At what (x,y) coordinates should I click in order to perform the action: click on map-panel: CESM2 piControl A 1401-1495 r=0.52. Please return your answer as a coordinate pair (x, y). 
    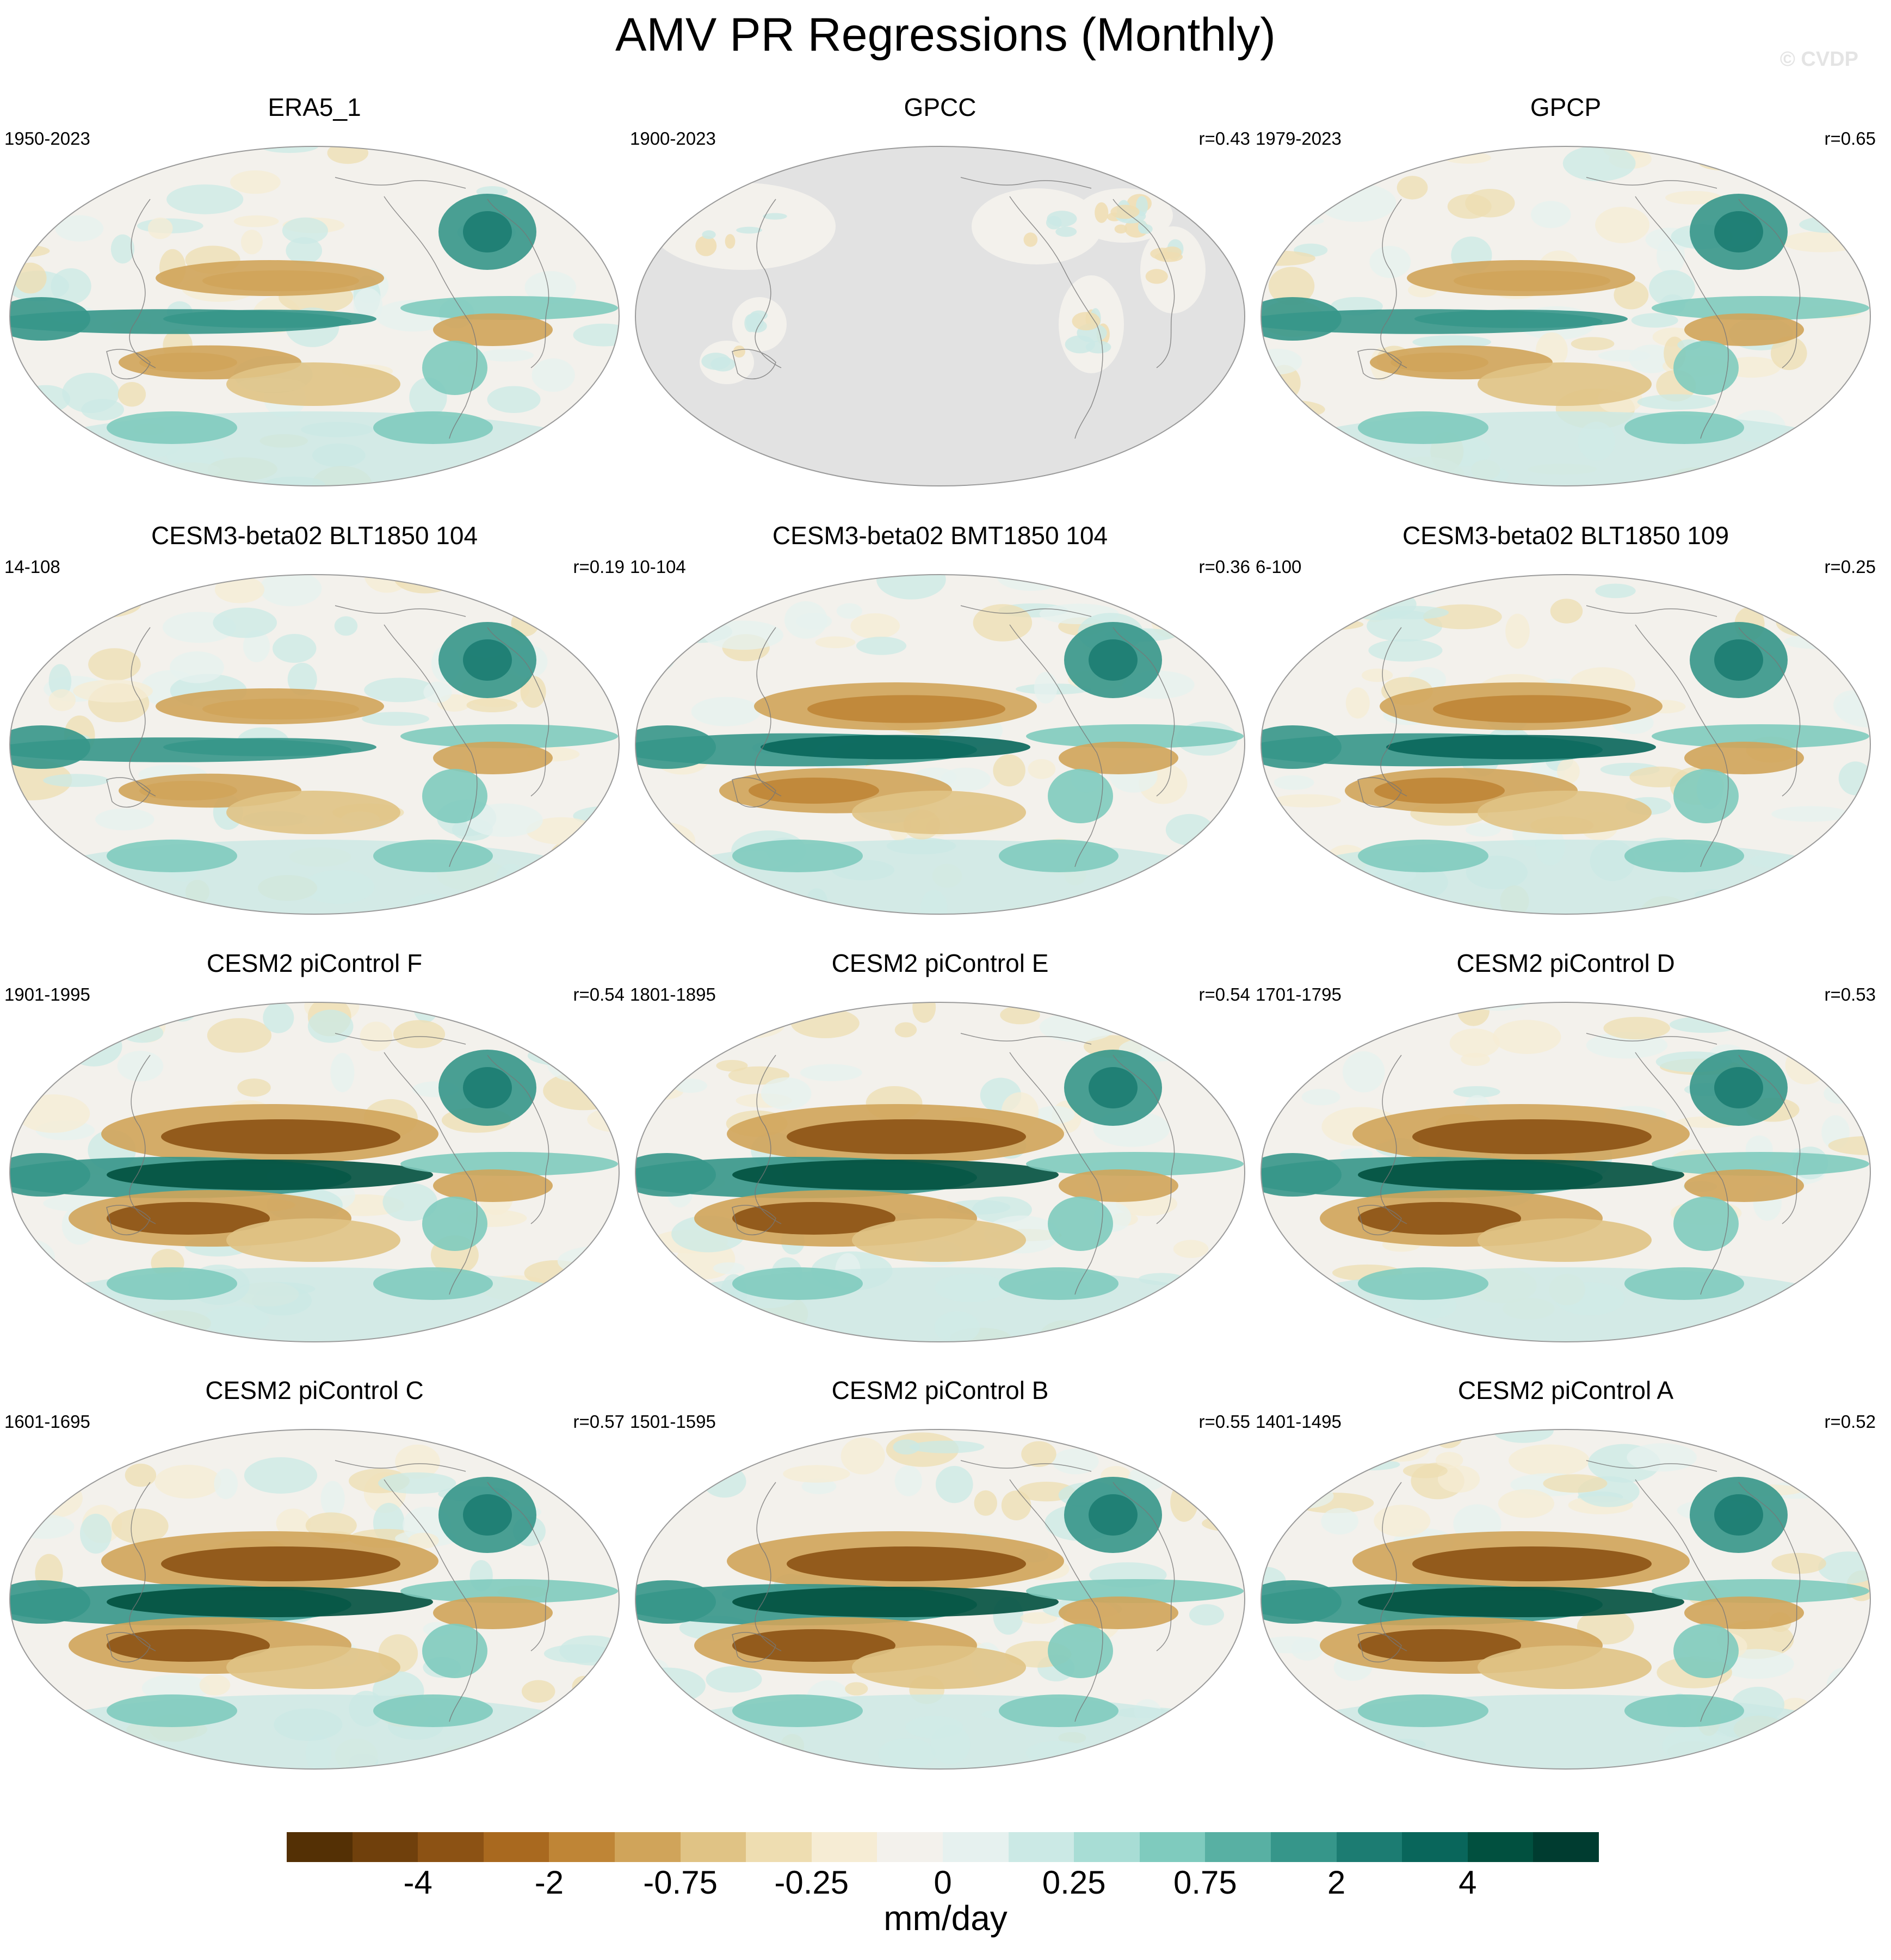
    Looking at the image, I should click on (1566, 1574).